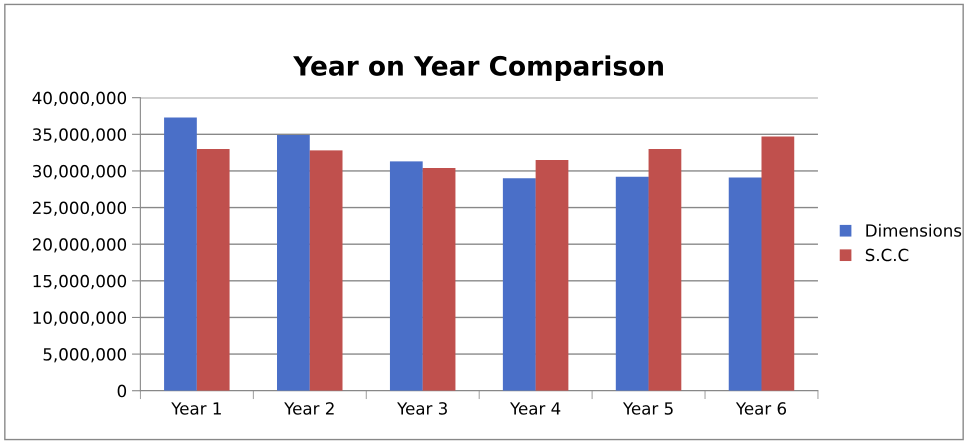 The height and width of the screenshot is (444, 968). What do you see at coordinates (761, 408) in the screenshot?
I see `x-tick-label: Year 6` at bounding box center [761, 408].